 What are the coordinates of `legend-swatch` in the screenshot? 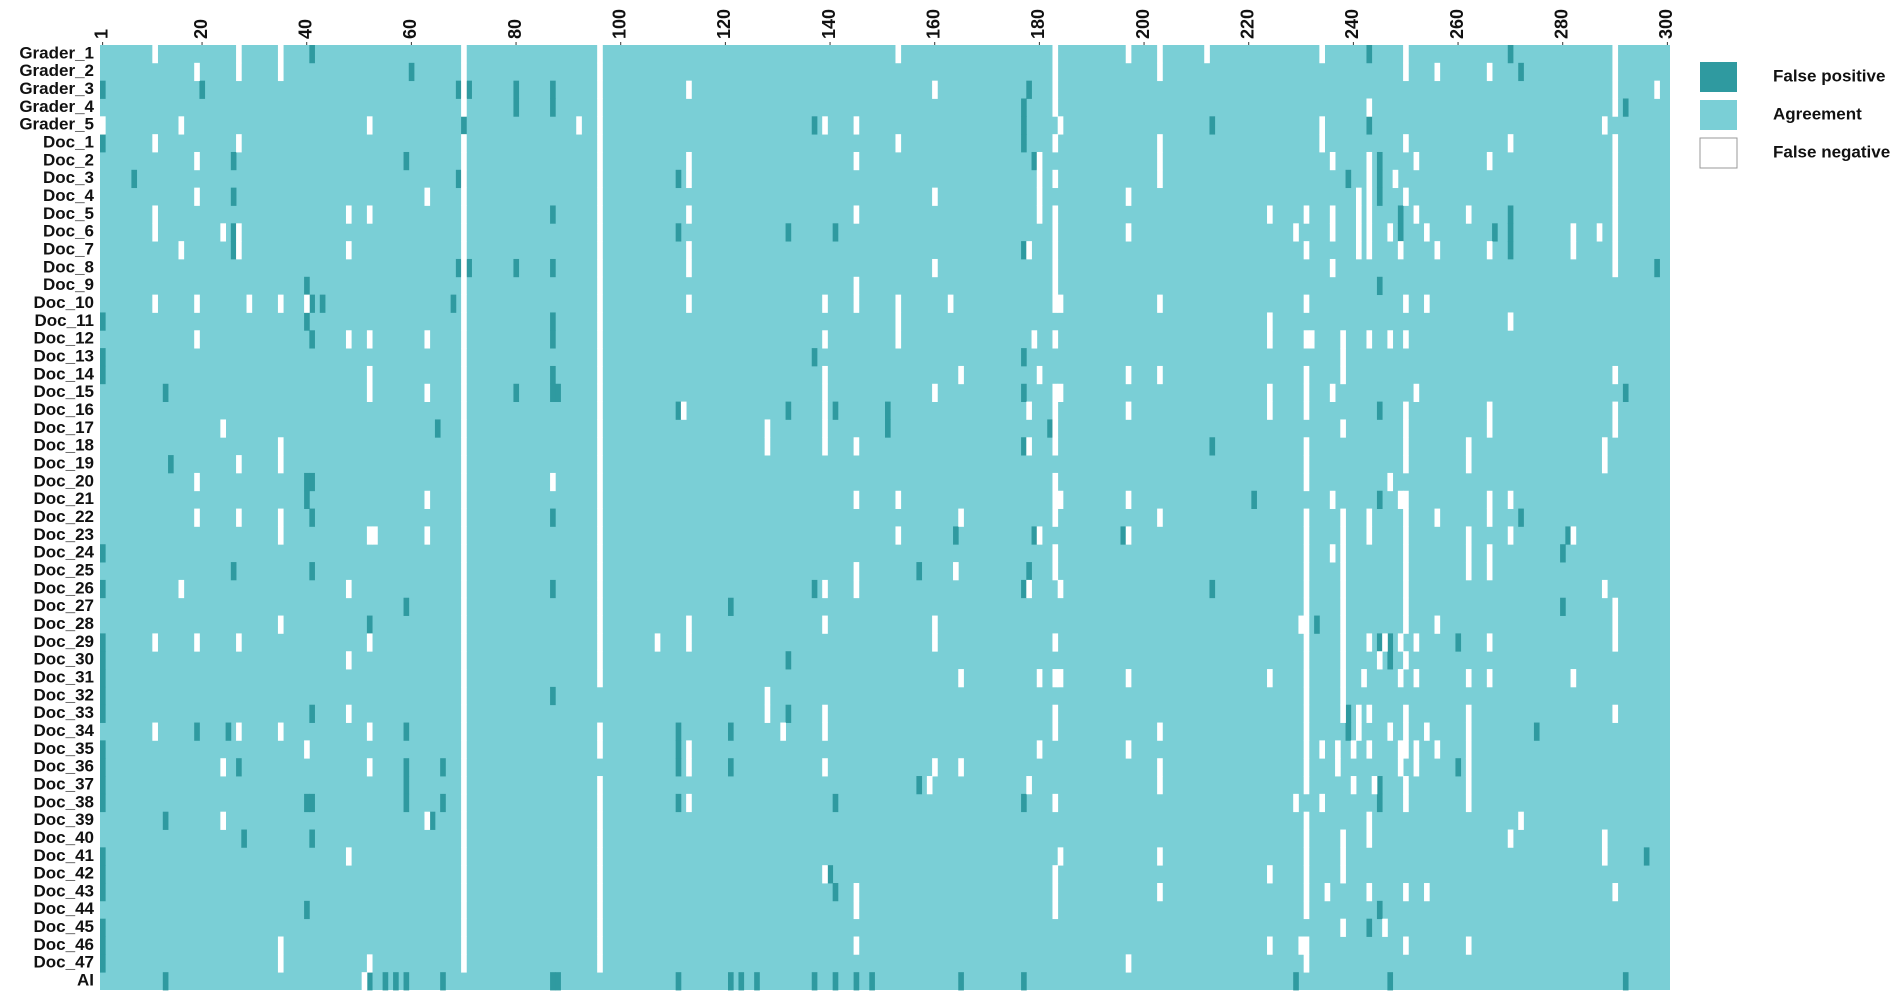 It's located at (1718, 77).